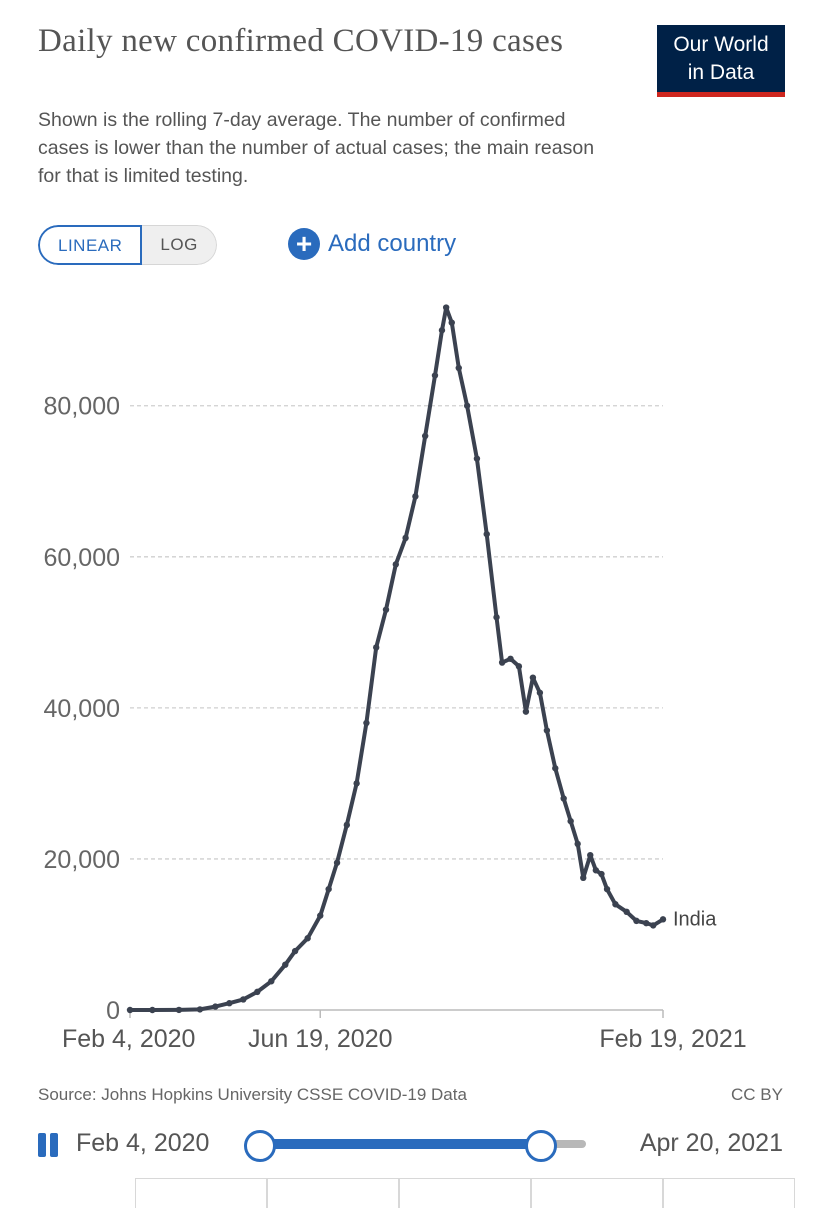 This screenshot has height=1208, width=821. I want to click on tab-download, so click(729, 1193).